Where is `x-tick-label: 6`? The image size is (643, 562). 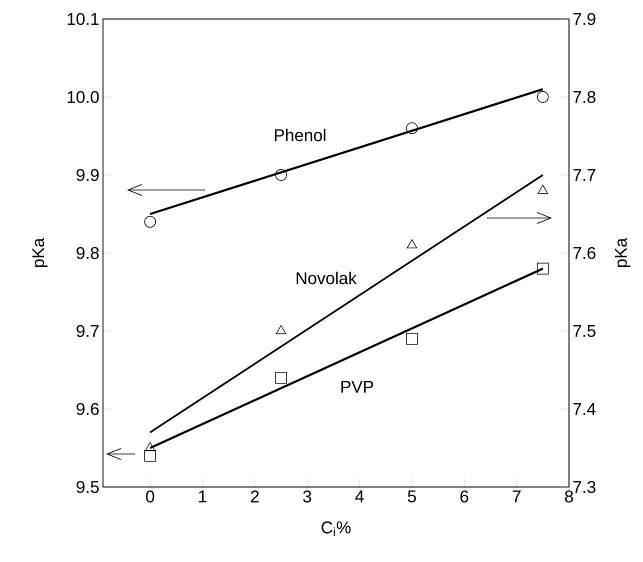
x-tick-label: 6 is located at coordinates (464, 496).